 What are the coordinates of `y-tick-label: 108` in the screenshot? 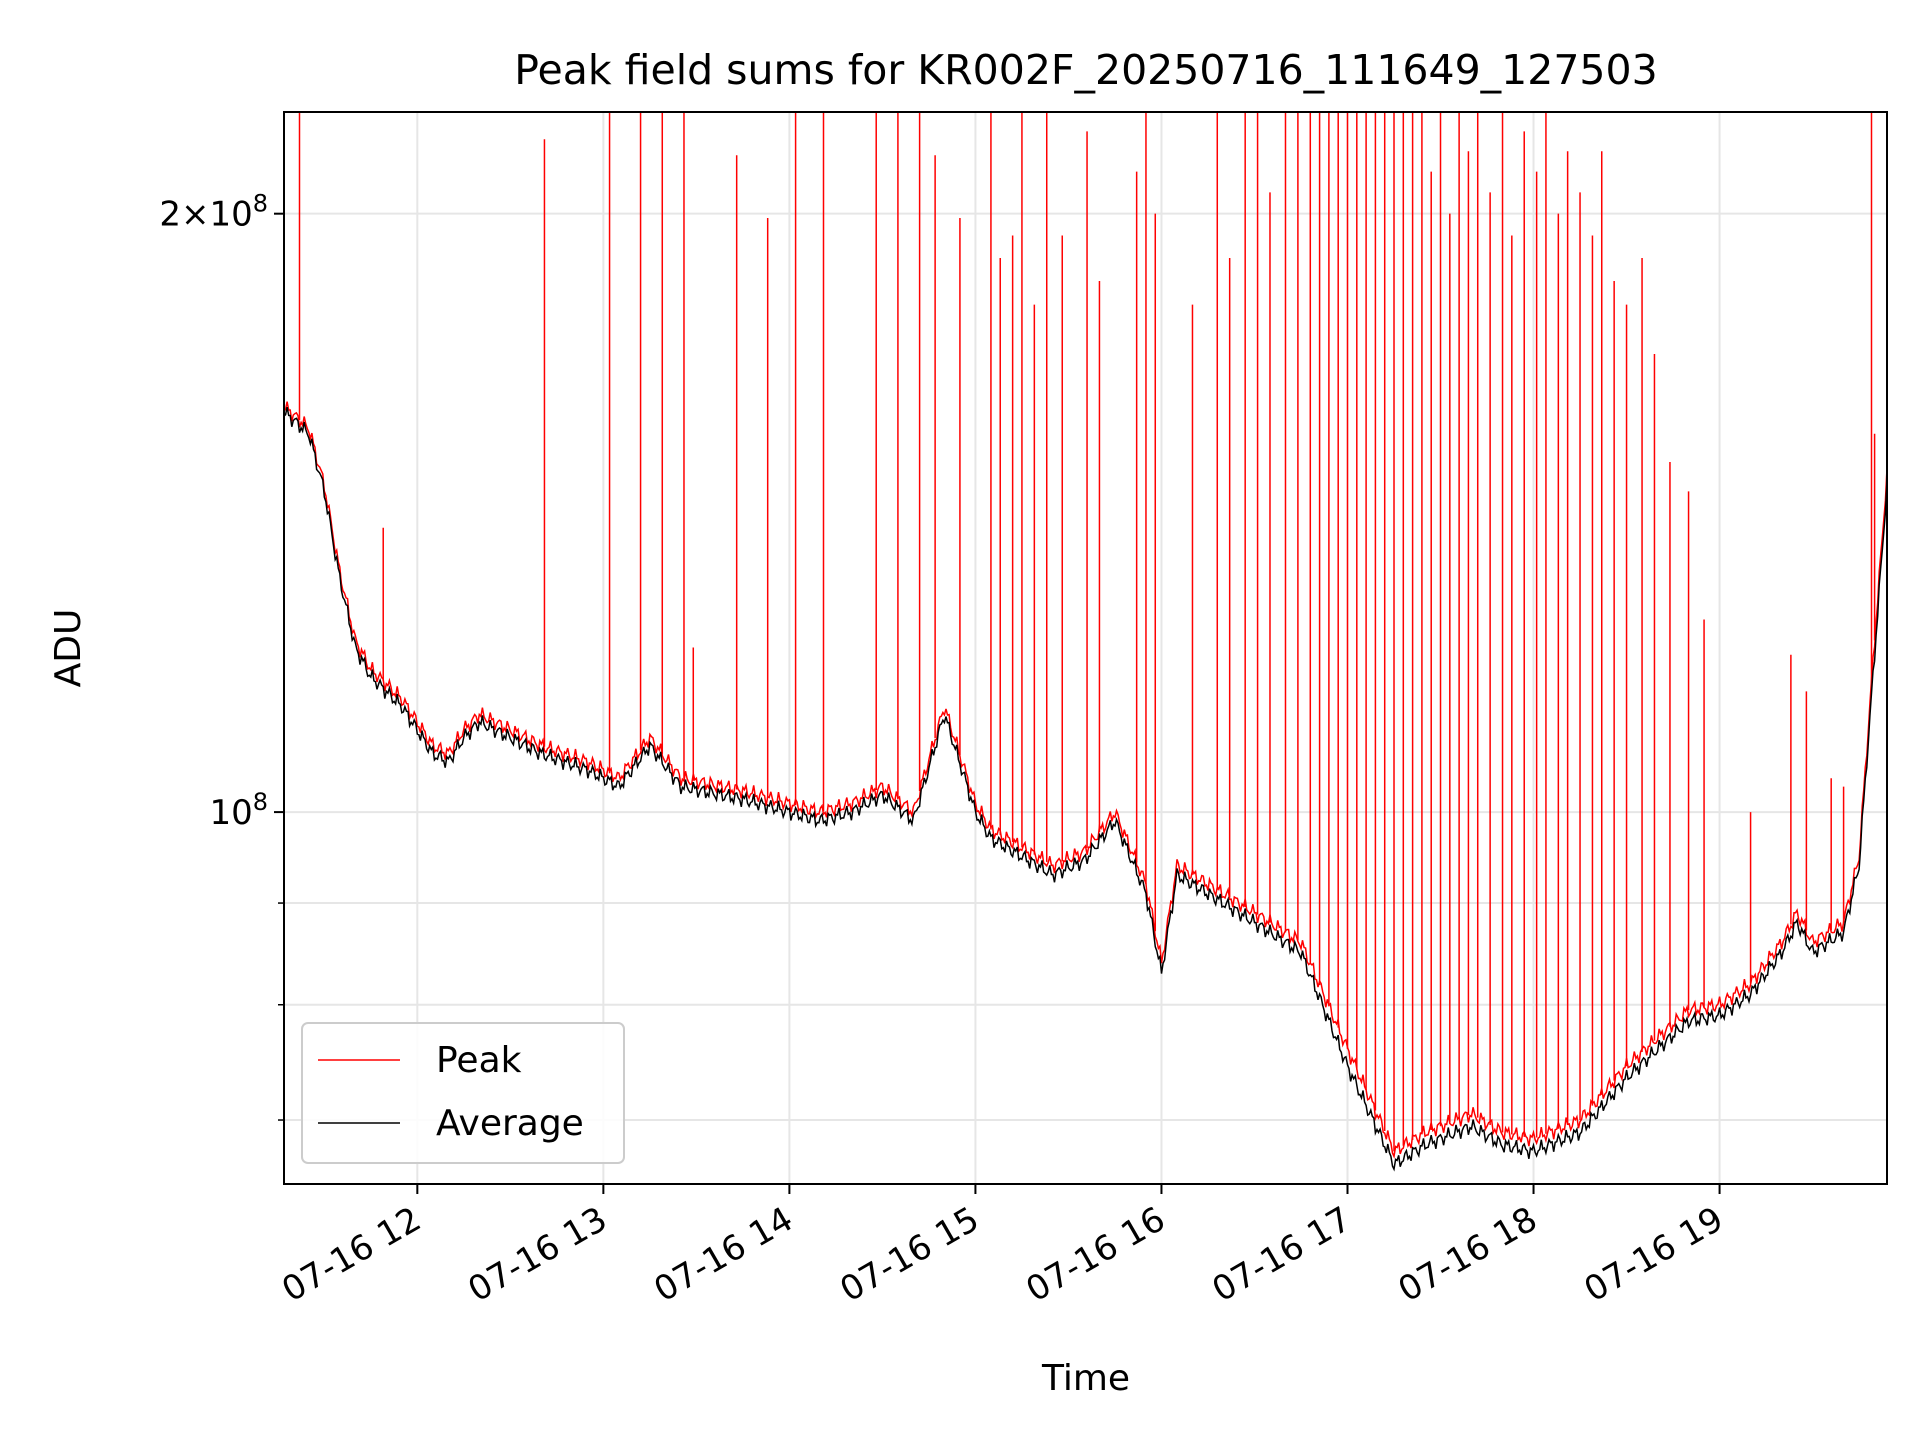 It's located at (238, 810).